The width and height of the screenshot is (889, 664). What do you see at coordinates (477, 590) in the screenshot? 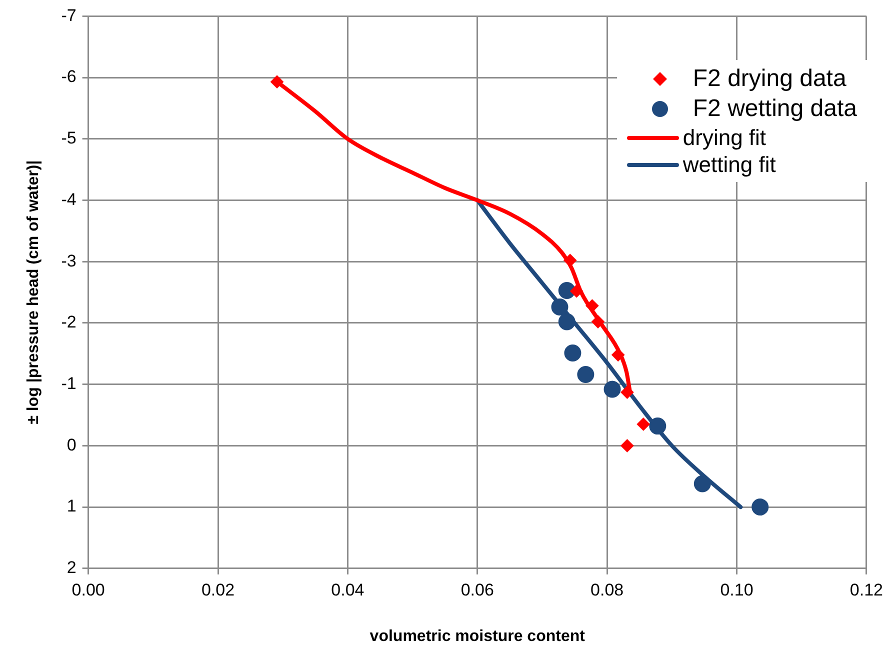
I see `x-tick-label: 0.06` at bounding box center [477, 590].